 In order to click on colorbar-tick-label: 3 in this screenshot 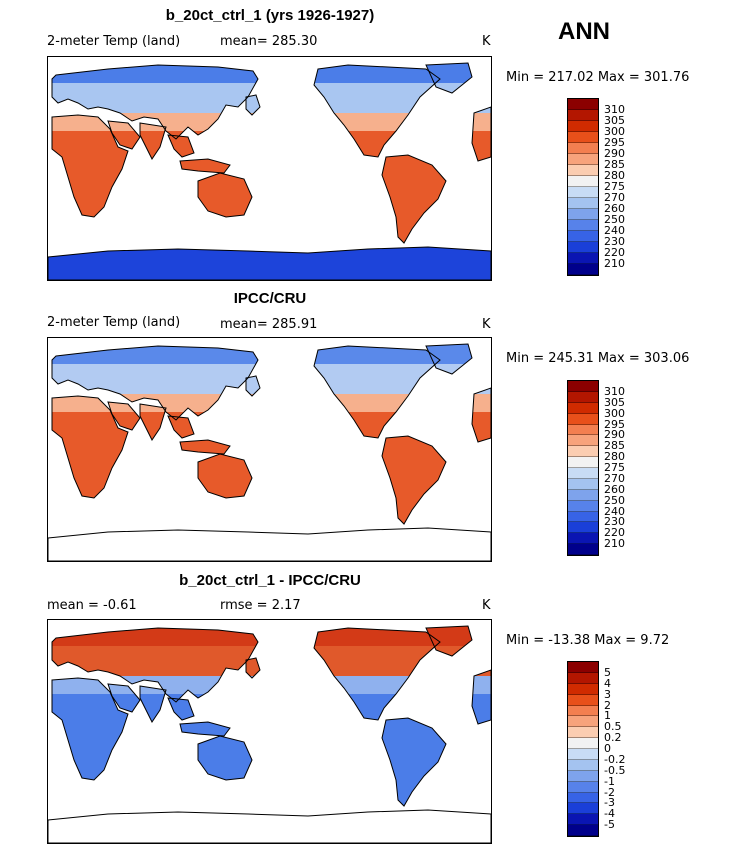, I will do `click(607, 694)`.